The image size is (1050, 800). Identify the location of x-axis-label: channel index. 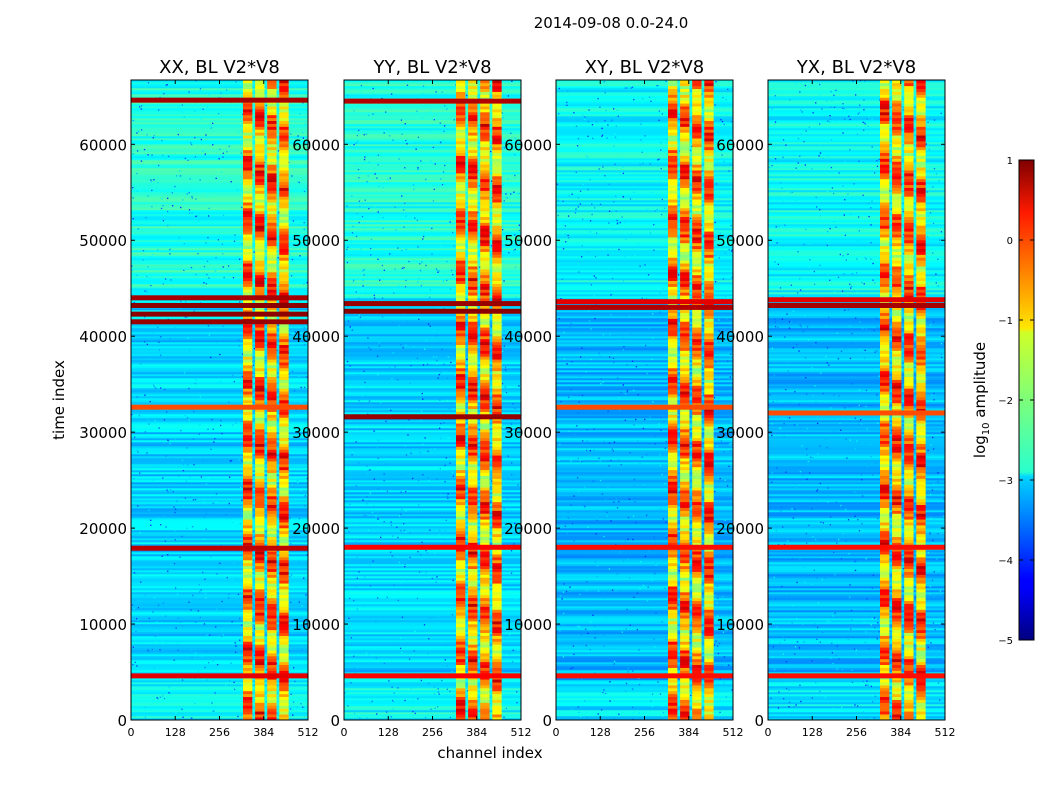
(489, 753).